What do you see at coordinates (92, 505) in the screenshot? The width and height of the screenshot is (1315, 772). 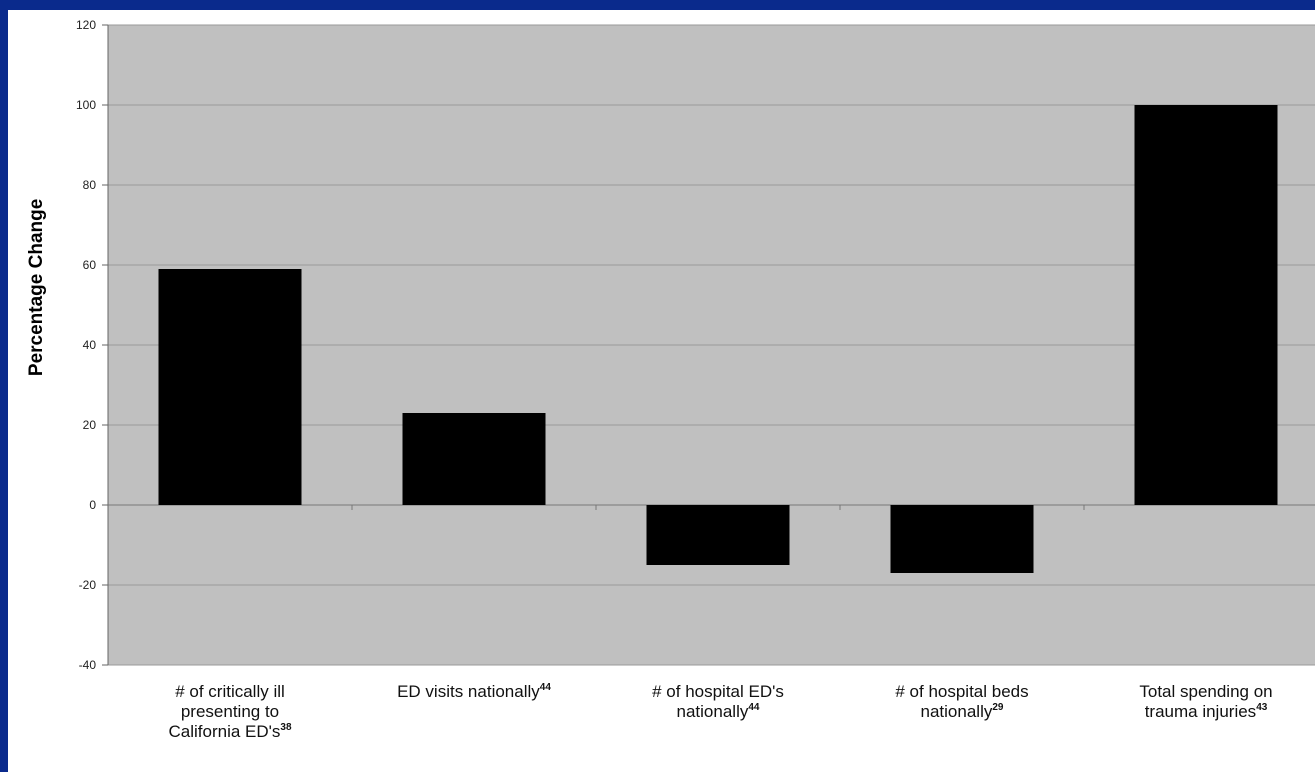 I see `y-tick-label: 0` at bounding box center [92, 505].